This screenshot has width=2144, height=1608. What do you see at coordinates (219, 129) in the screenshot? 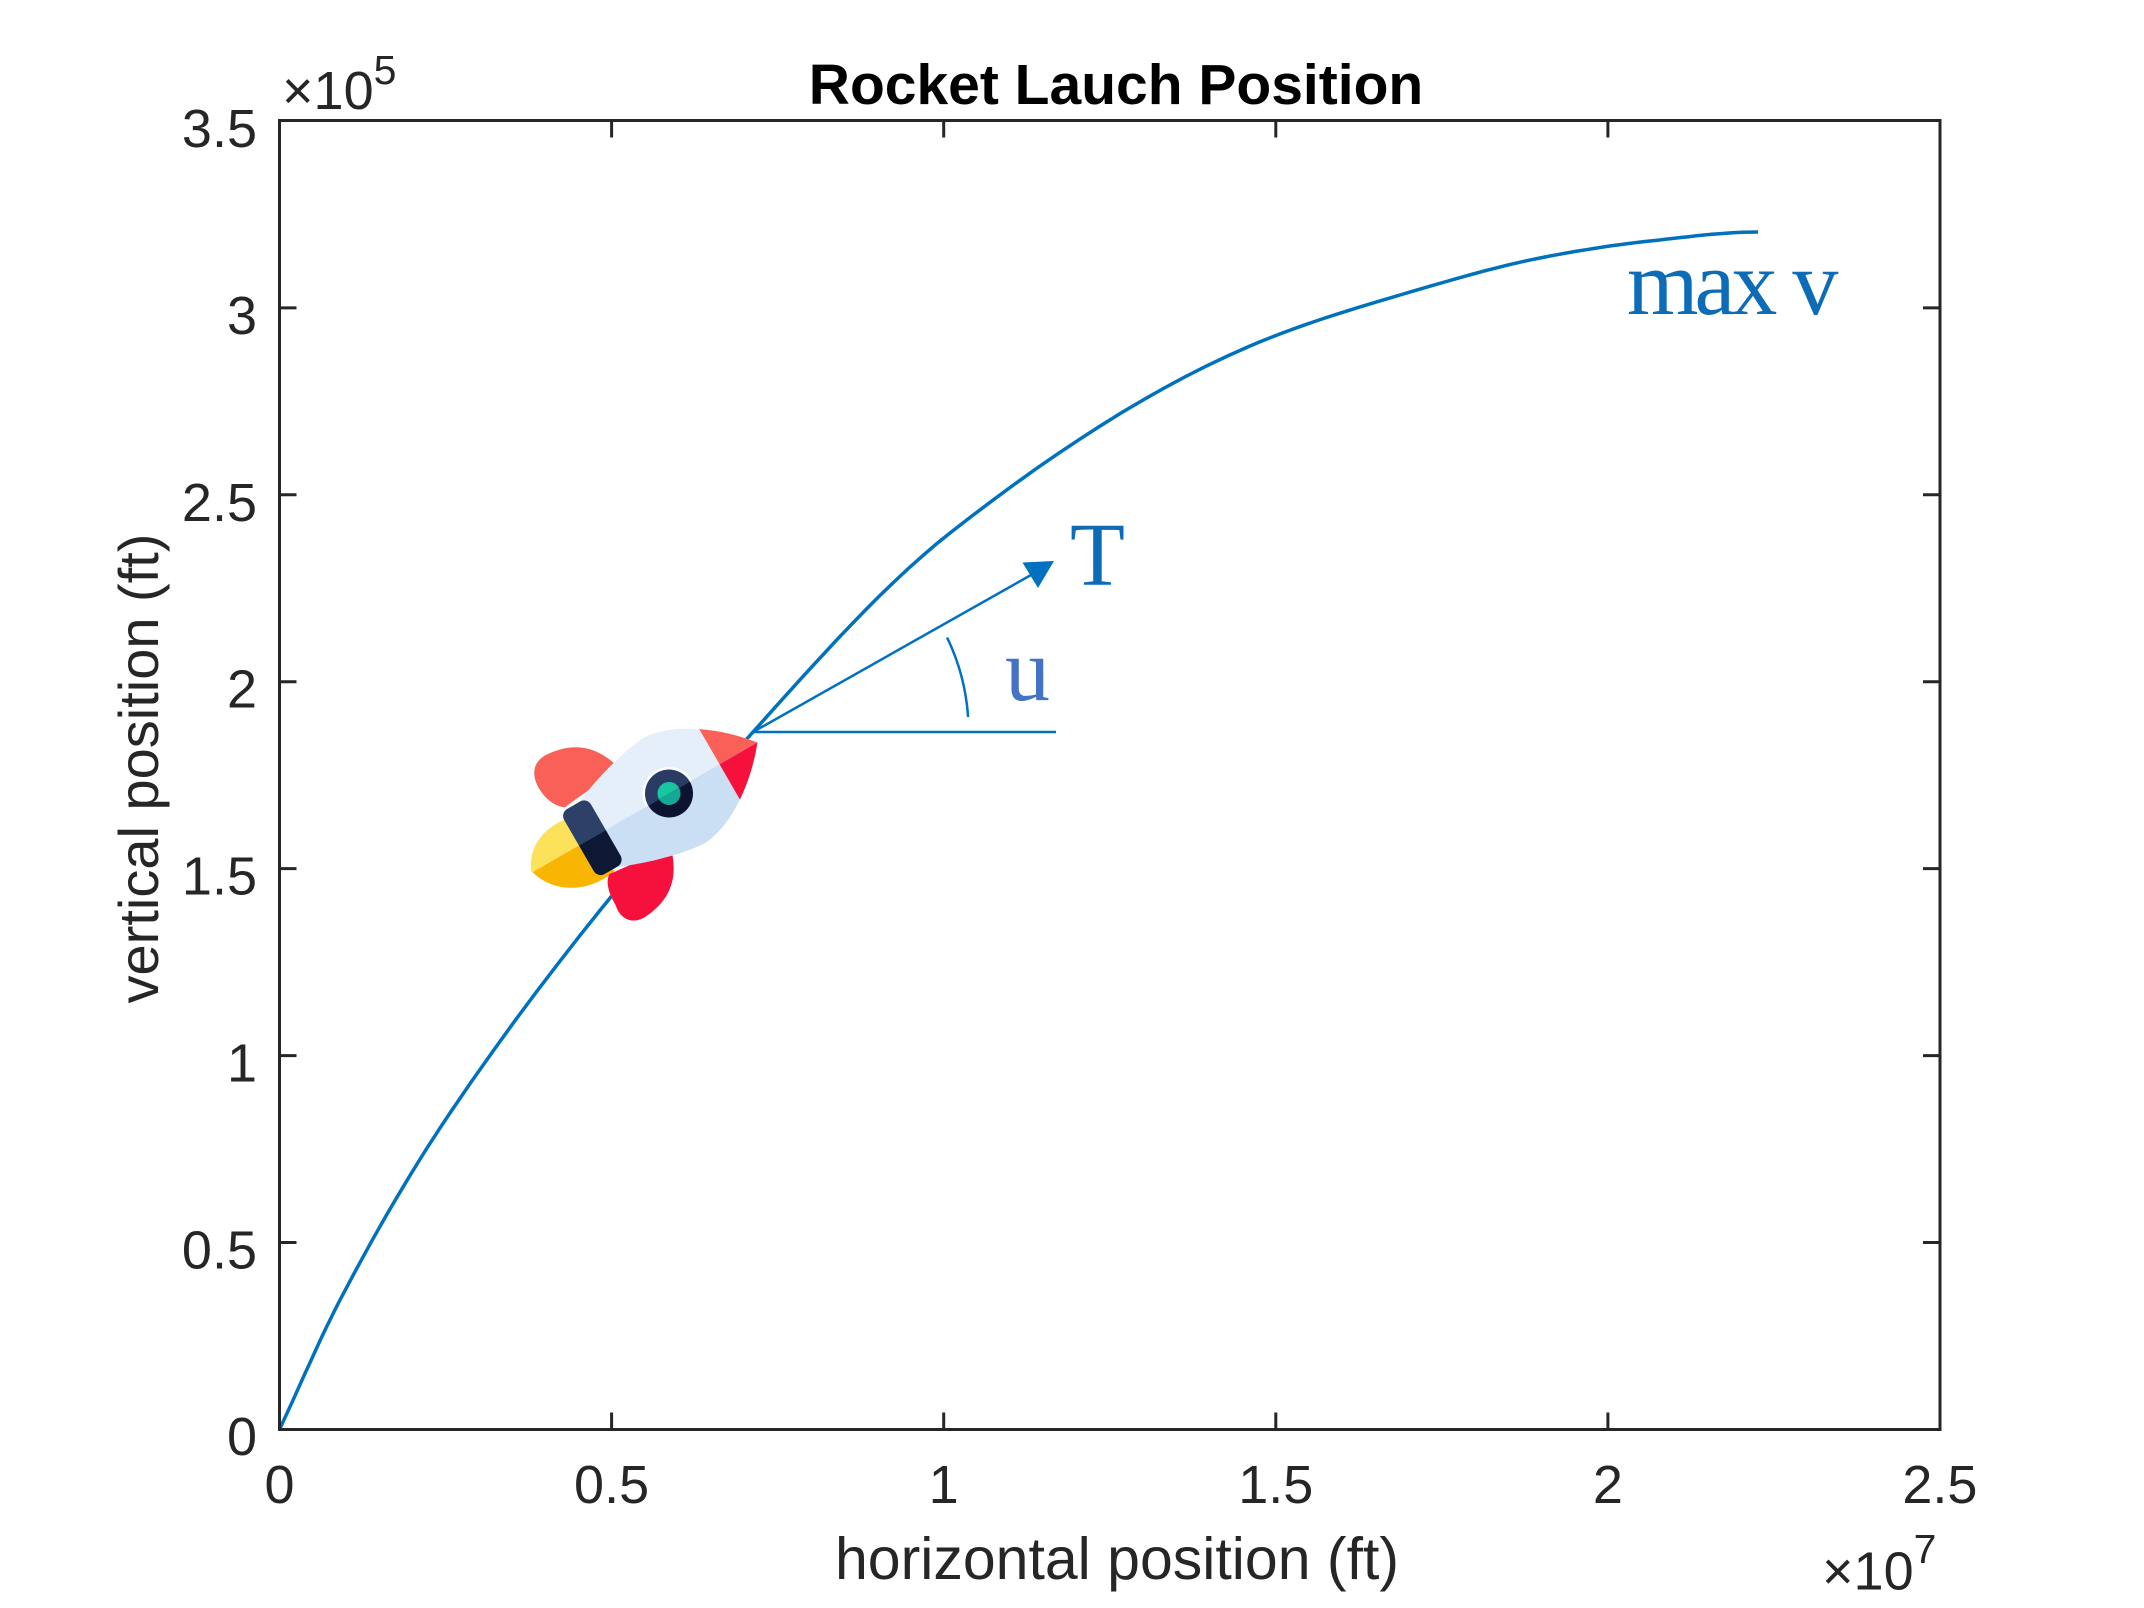
I see `svg-text: 3.5` at bounding box center [219, 129].